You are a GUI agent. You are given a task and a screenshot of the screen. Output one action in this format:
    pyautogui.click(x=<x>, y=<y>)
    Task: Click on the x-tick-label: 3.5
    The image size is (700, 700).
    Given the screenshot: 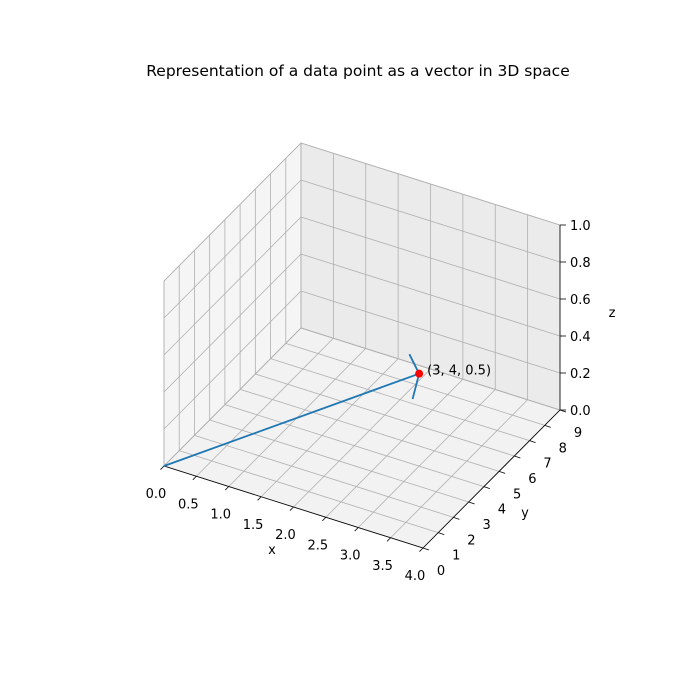 What is the action you would take?
    pyautogui.click(x=382, y=566)
    